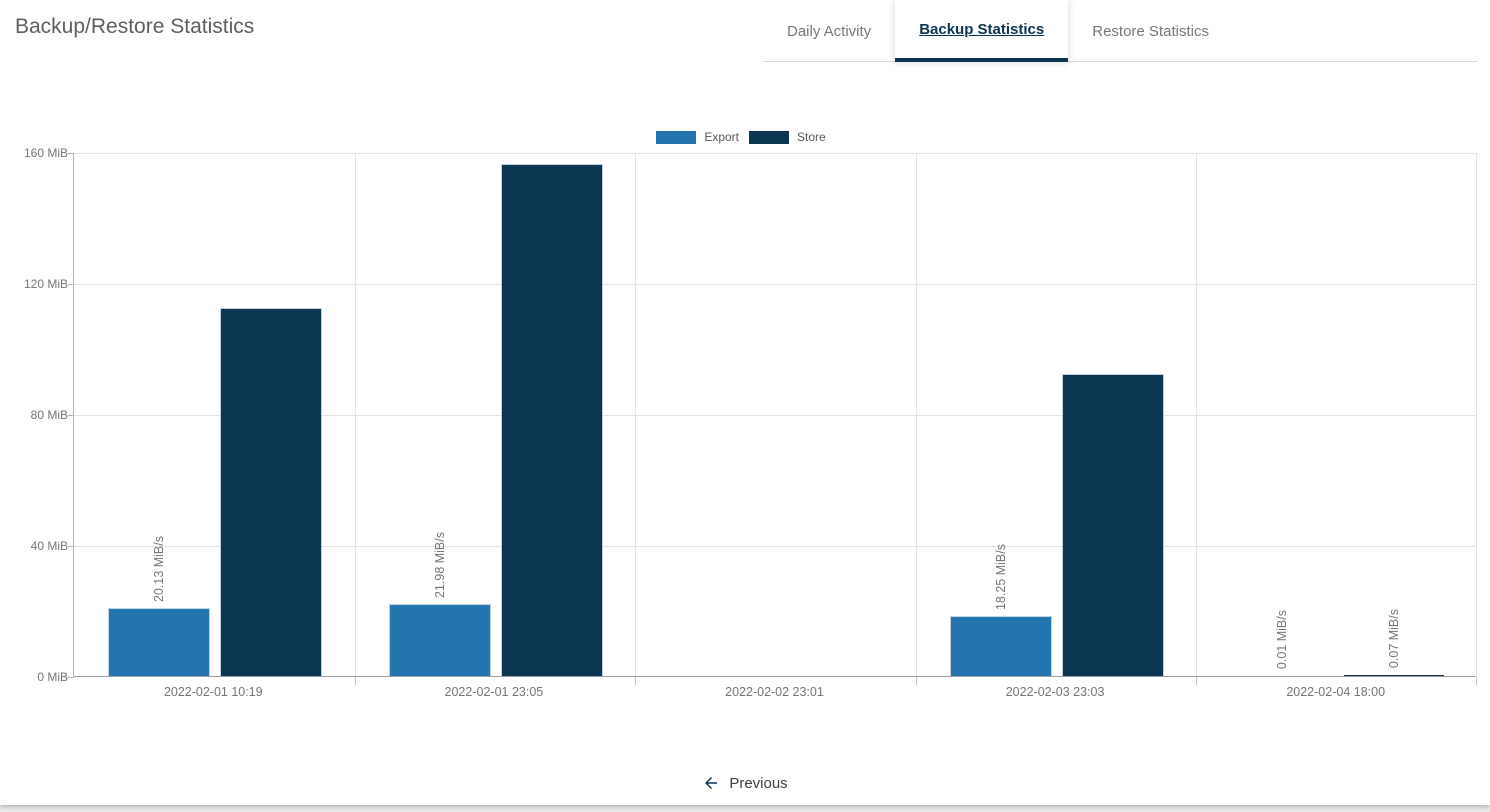 This screenshot has width=1490, height=812. I want to click on tab-backup-statistics: Backup Statistics, so click(982, 31).